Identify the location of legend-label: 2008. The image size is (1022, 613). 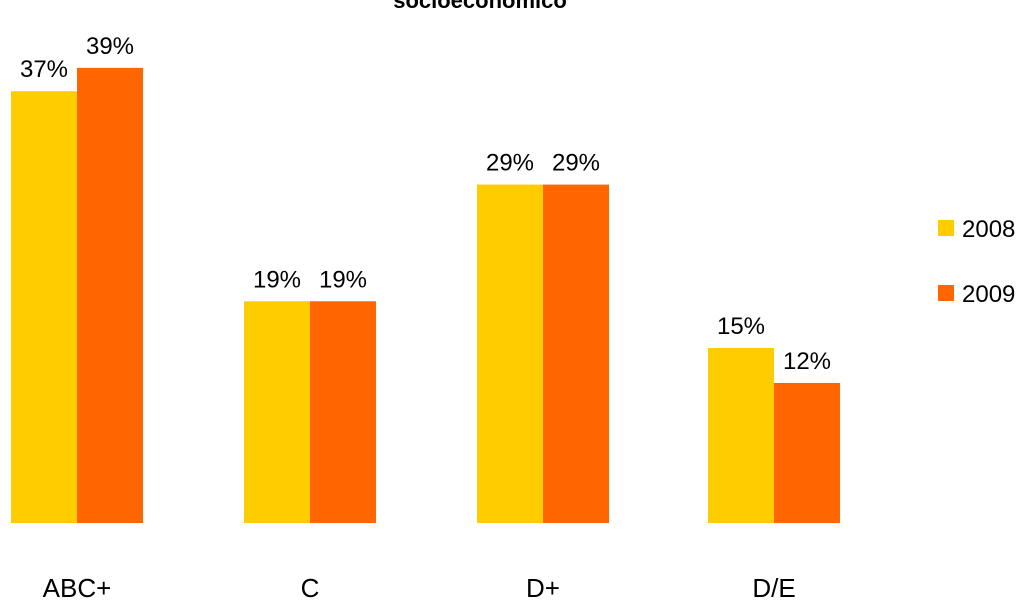
(988, 229).